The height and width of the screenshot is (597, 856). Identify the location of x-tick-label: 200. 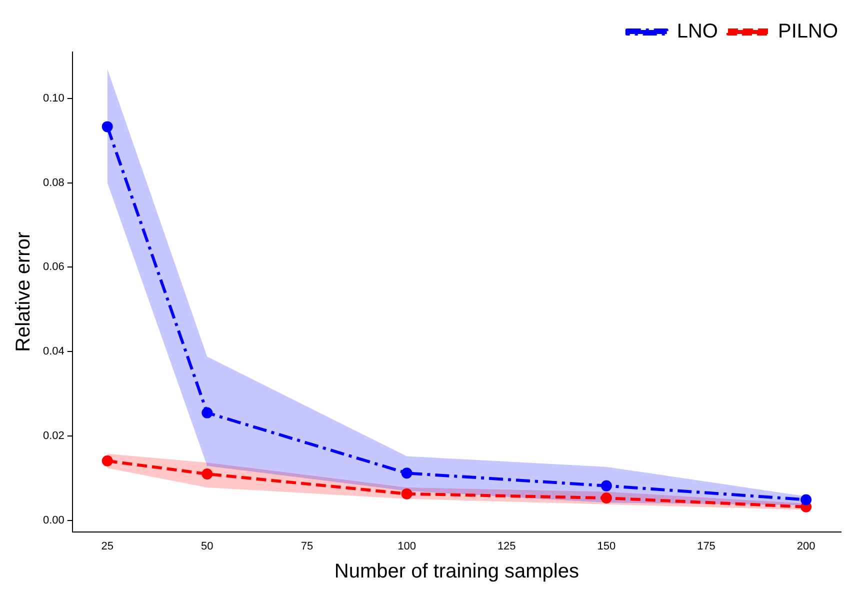
(806, 546).